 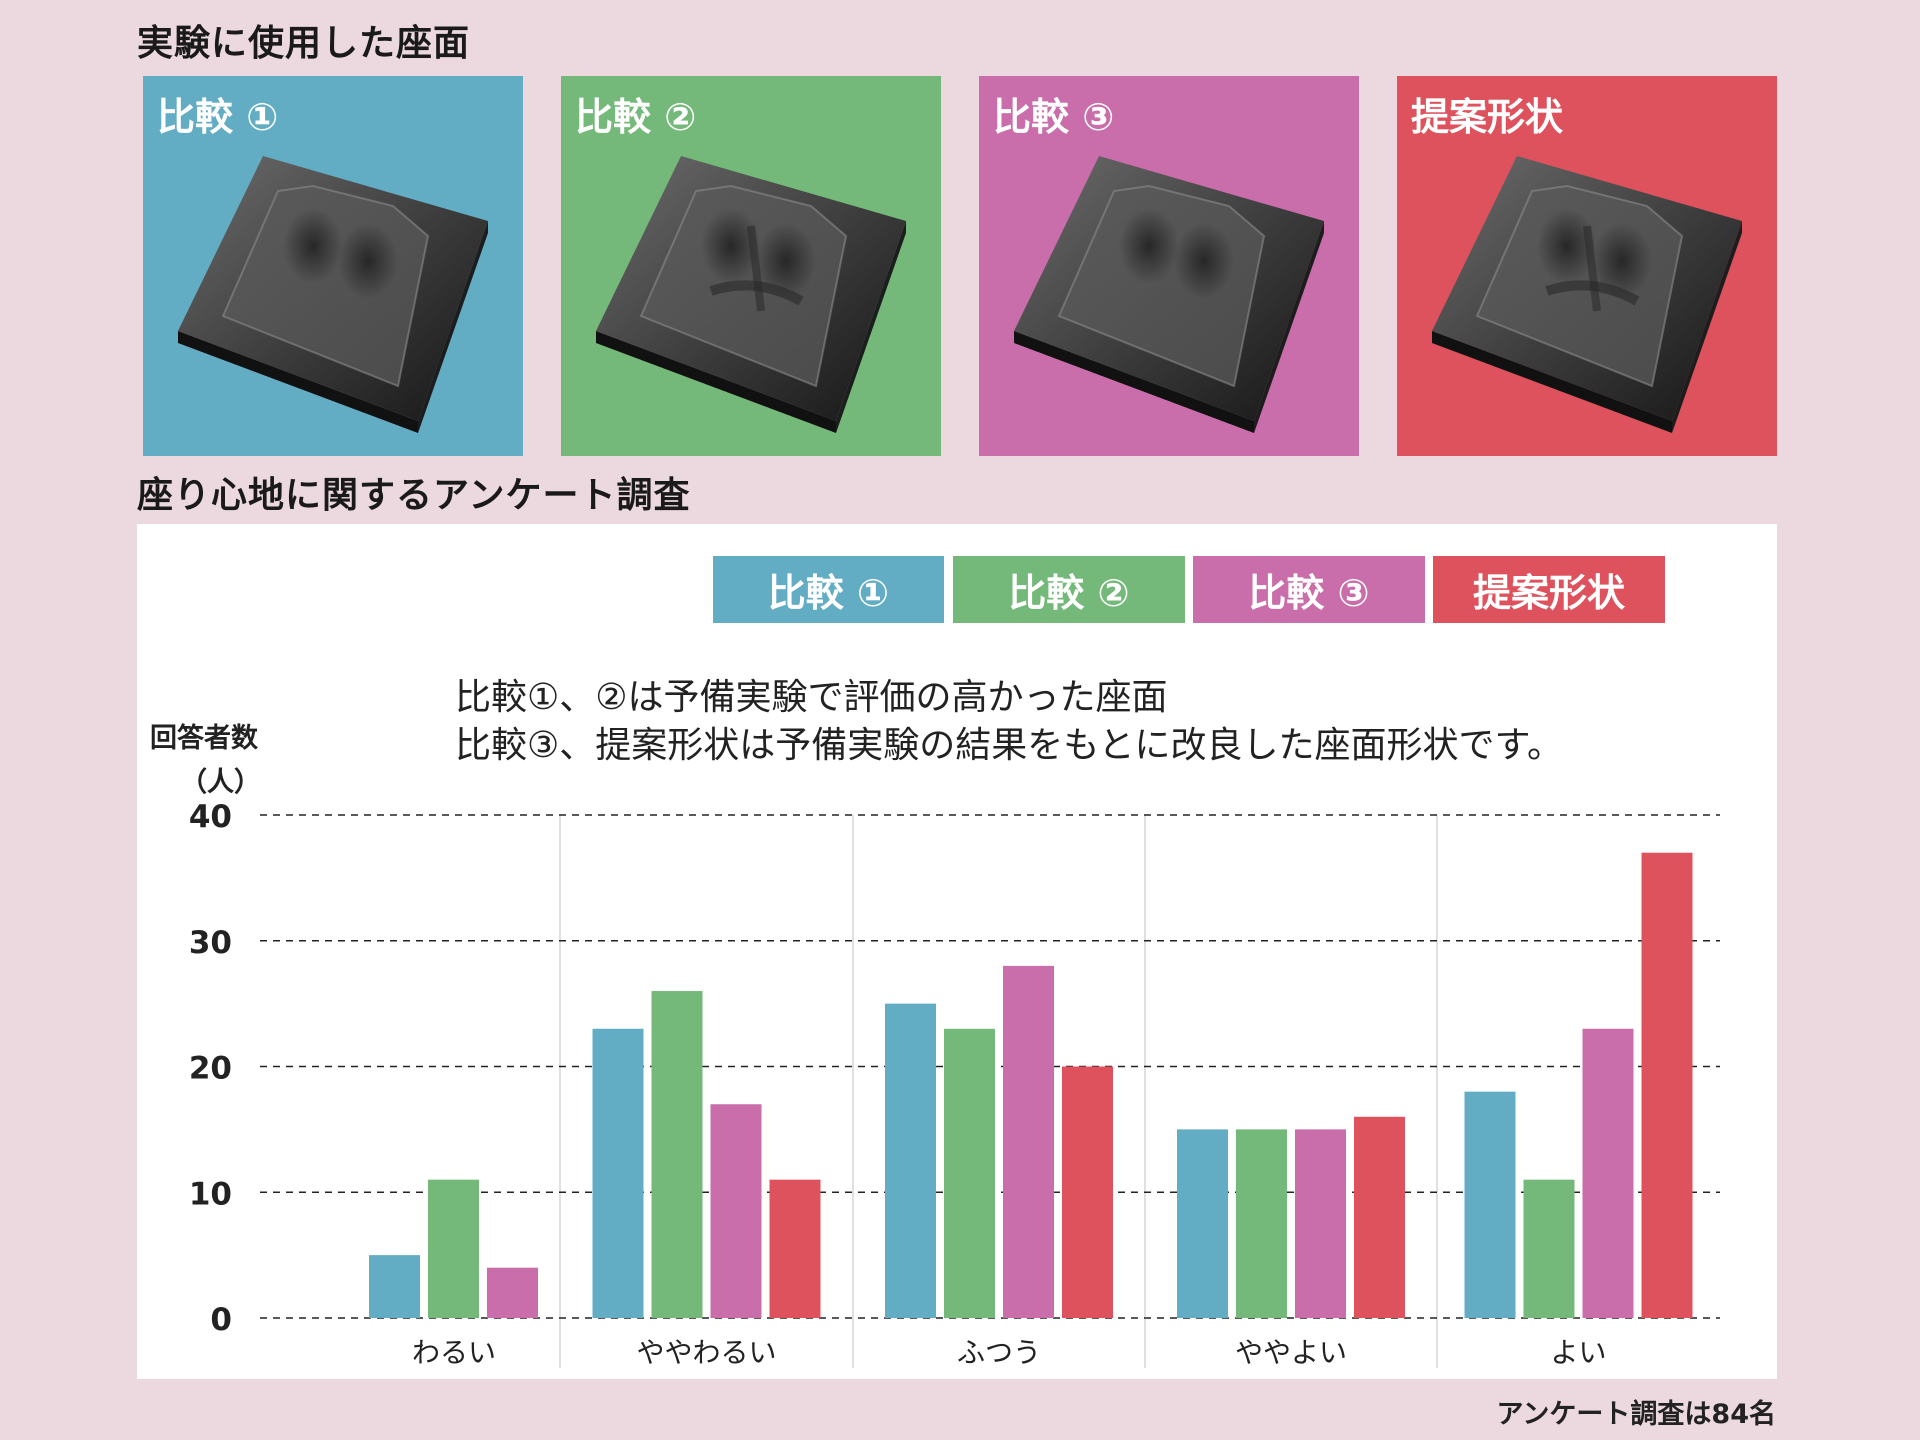 What do you see at coordinates (210, 943) in the screenshot?
I see `y-tick-label: 30` at bounding box center [210, 943].